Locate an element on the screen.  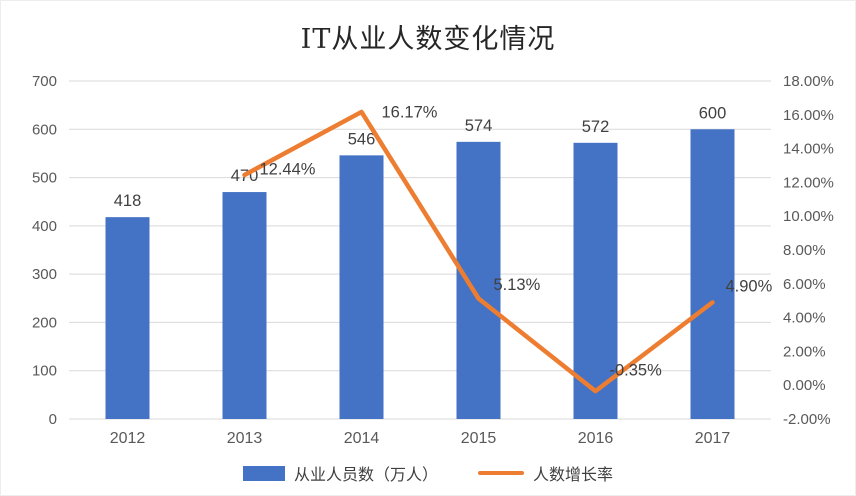
x-axis-tick-2013: 2013 is located at coordinates (245, 438).